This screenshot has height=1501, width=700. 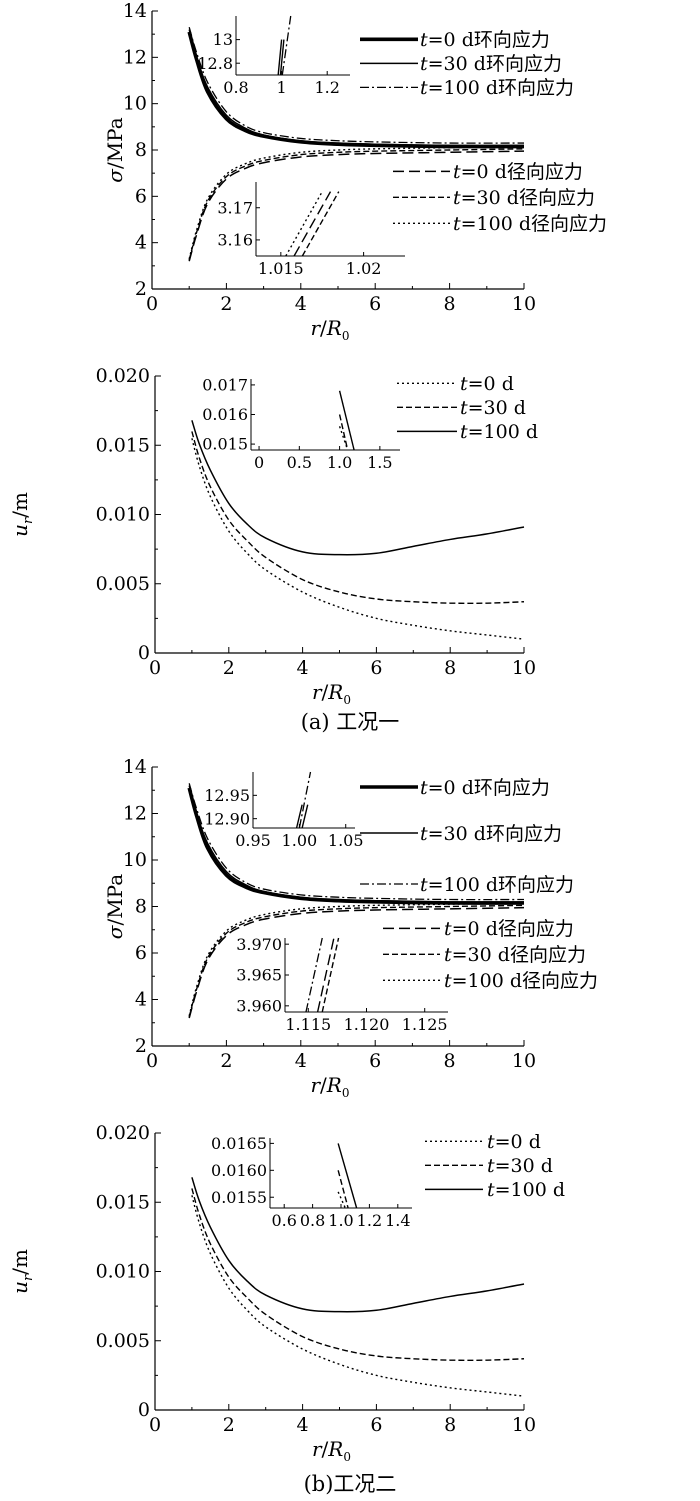 I want to click on series-line-t0-d-radial, so click(x=356, y=206).